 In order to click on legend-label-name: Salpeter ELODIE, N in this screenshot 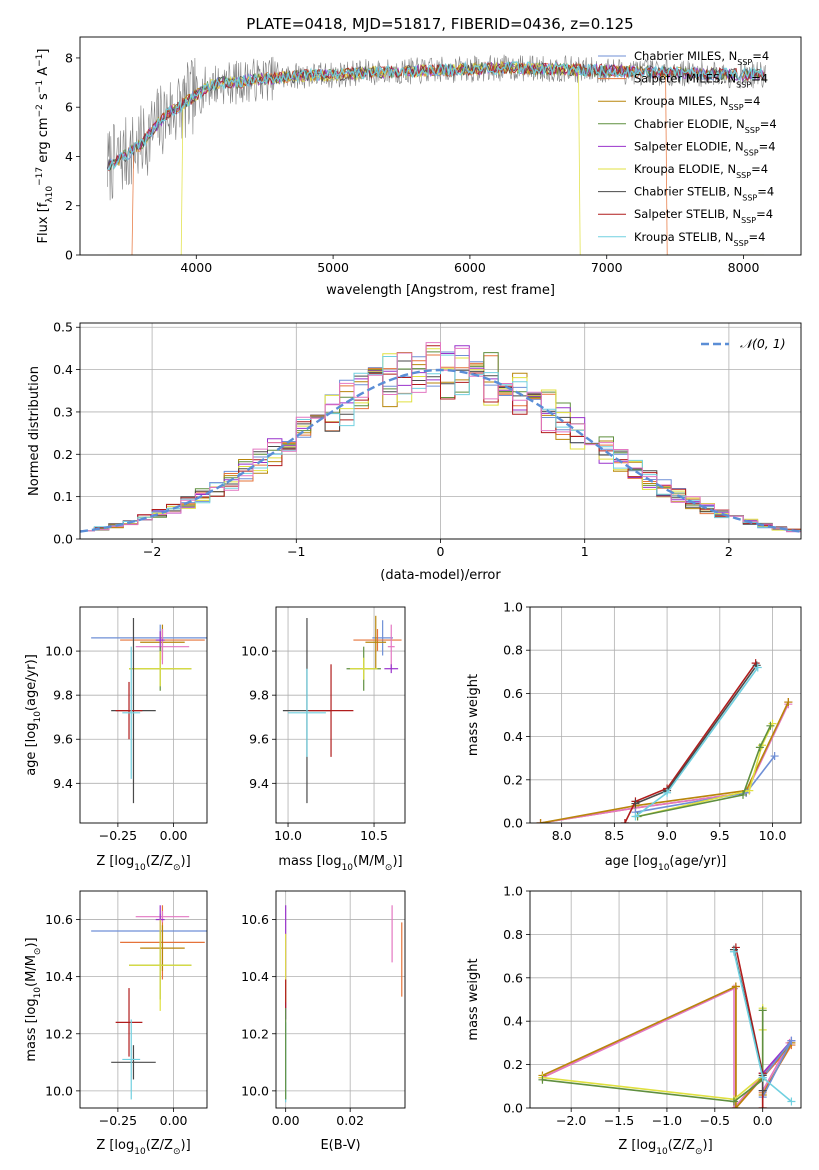, I will do `click(689, 146)`.